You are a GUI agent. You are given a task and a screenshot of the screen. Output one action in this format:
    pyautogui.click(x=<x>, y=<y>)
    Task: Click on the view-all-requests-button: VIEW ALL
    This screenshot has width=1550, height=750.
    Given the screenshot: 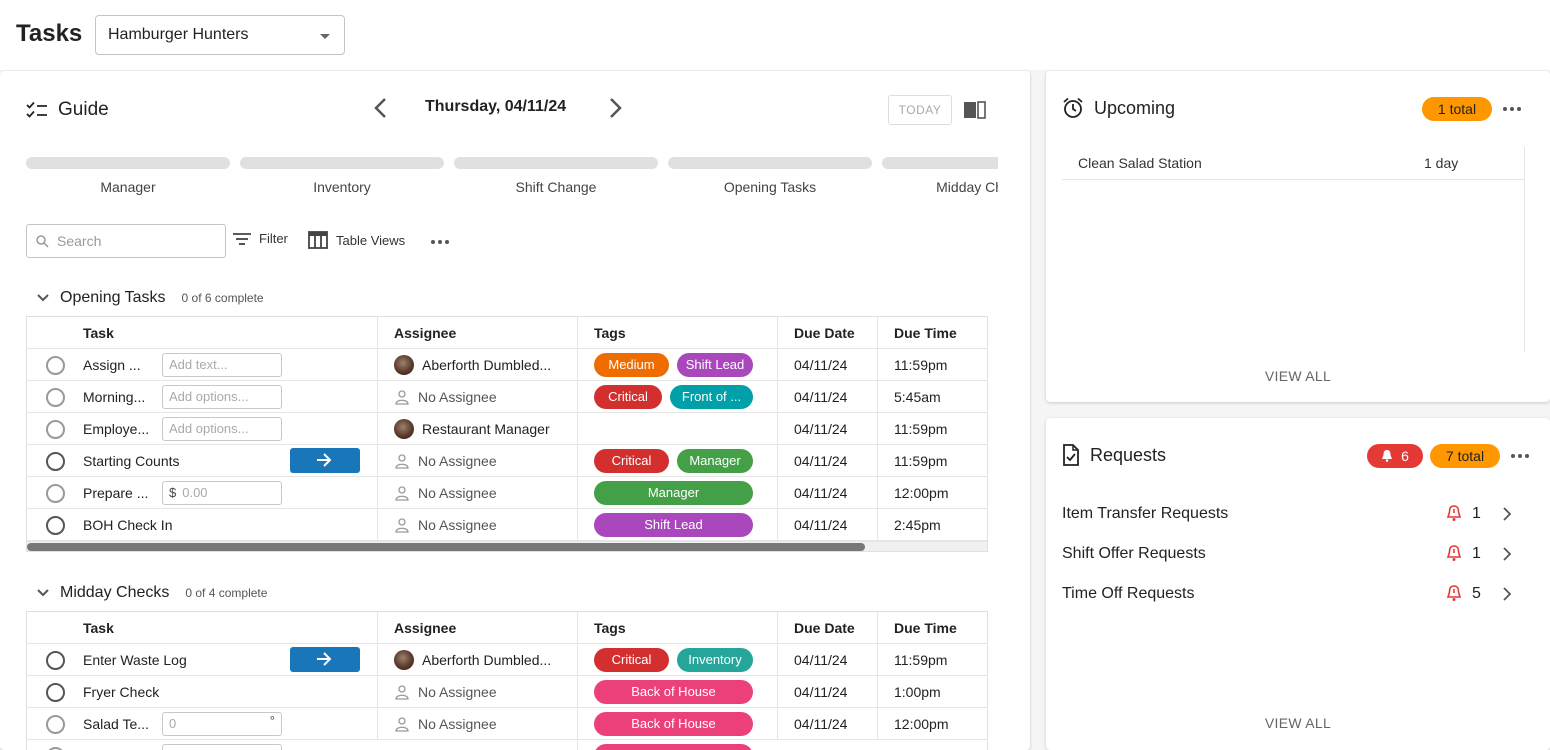 What is the action you would take?
    pyautogui.click(x=1298, y=723)
    